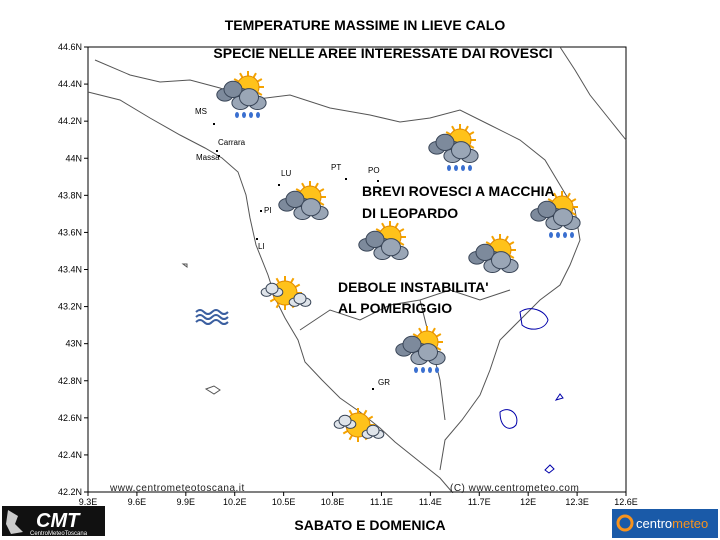 The image size is (720, 540). I want to click on logo-text: centrometeo, so click(672, 523).